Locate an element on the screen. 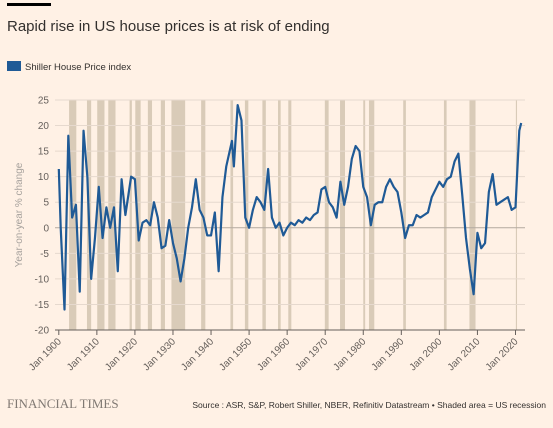 The height and width of the screenshot is (428, 553). y-tick-label: -15 is located at coordinates (42, 305).